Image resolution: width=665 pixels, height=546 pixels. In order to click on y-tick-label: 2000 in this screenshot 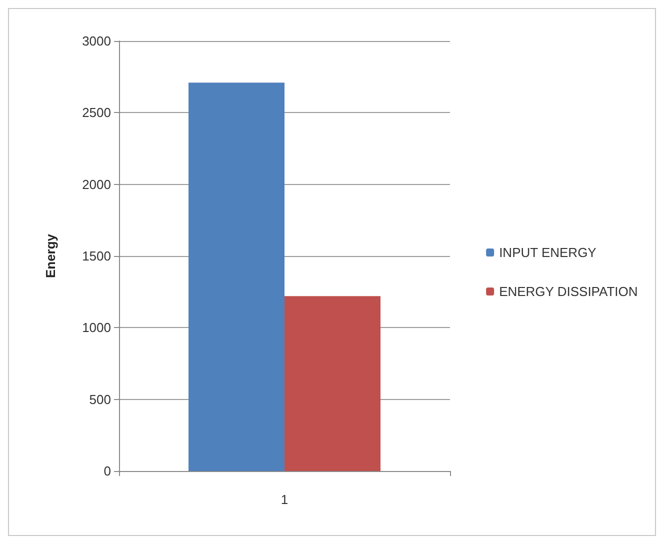, I will do `click(96, 184)`.